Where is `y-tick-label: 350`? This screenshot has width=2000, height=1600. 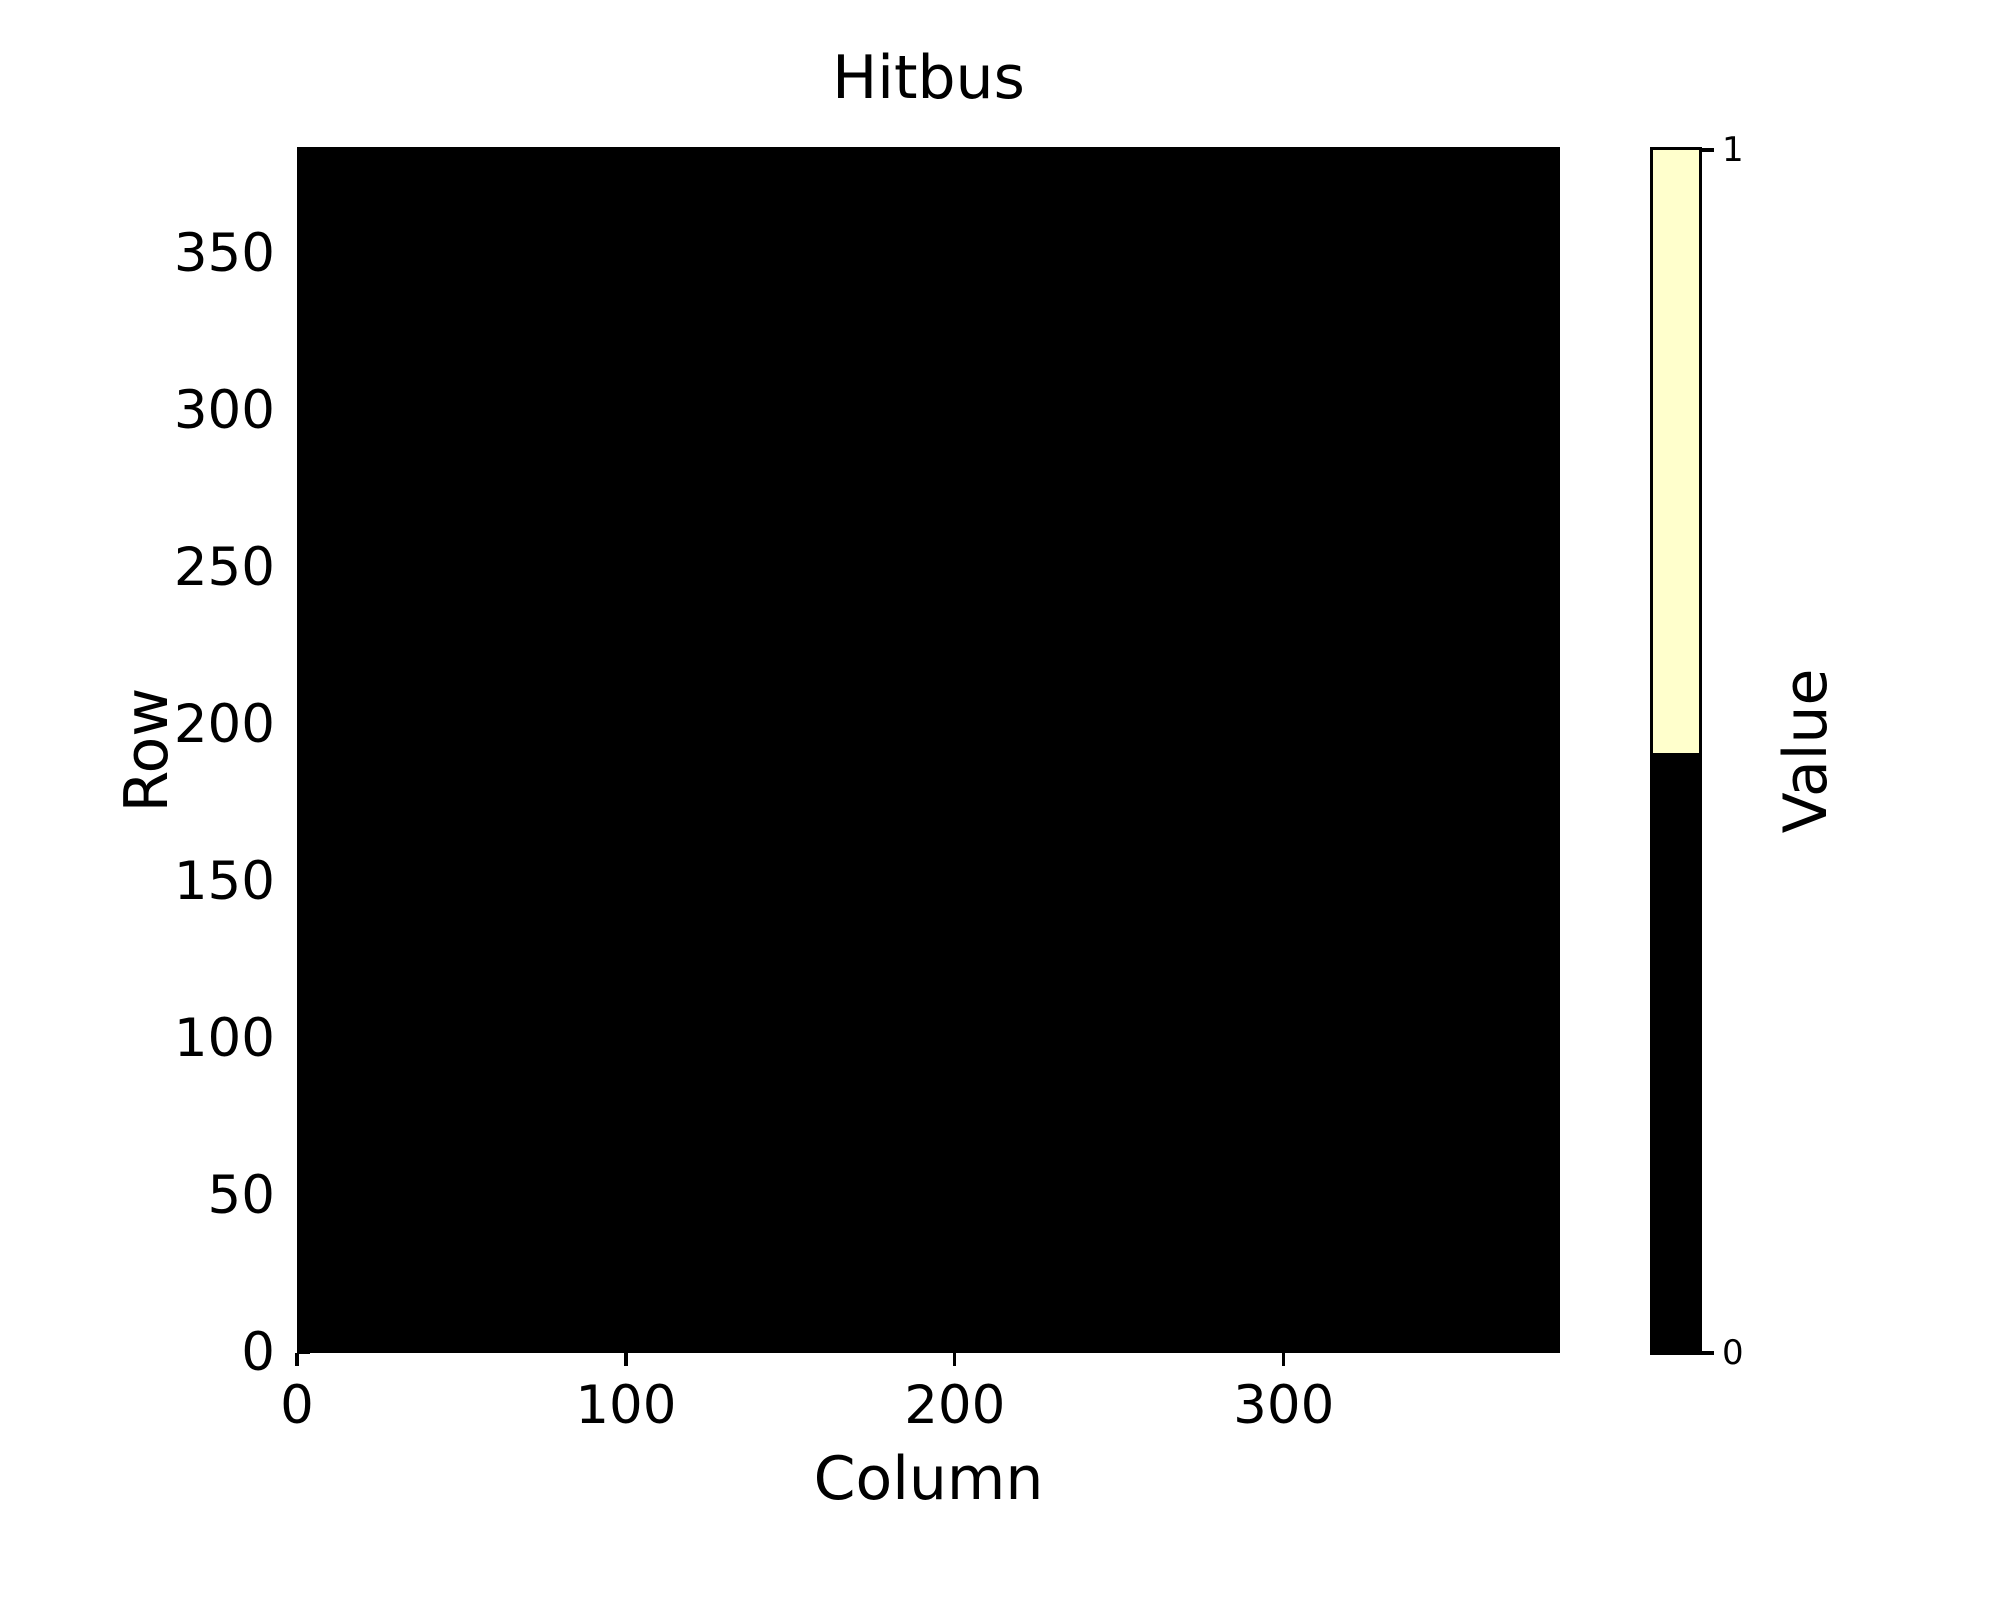 y-tick-label: 350 is located at coordinates (224, 253).